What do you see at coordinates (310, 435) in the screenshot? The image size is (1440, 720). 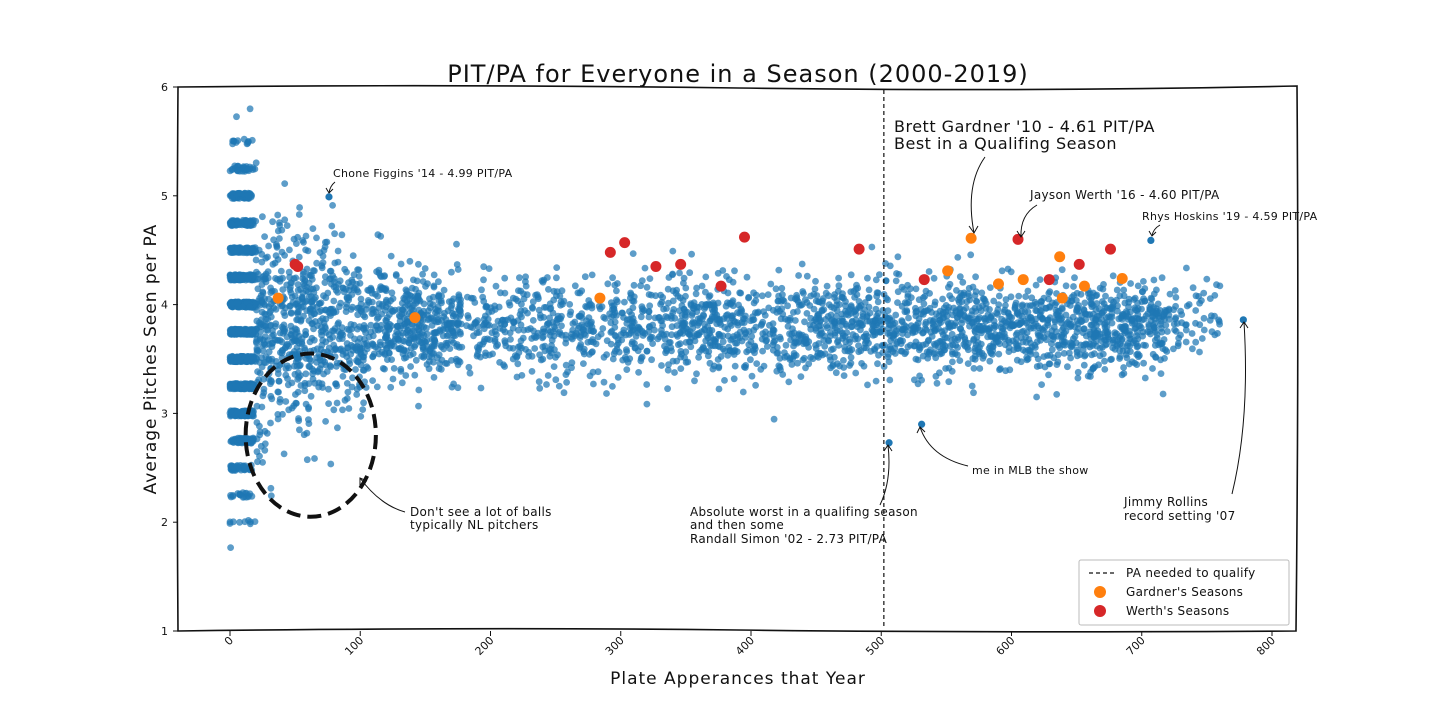 I see `pitchers-ellipse` at bounding box center [310, 435].